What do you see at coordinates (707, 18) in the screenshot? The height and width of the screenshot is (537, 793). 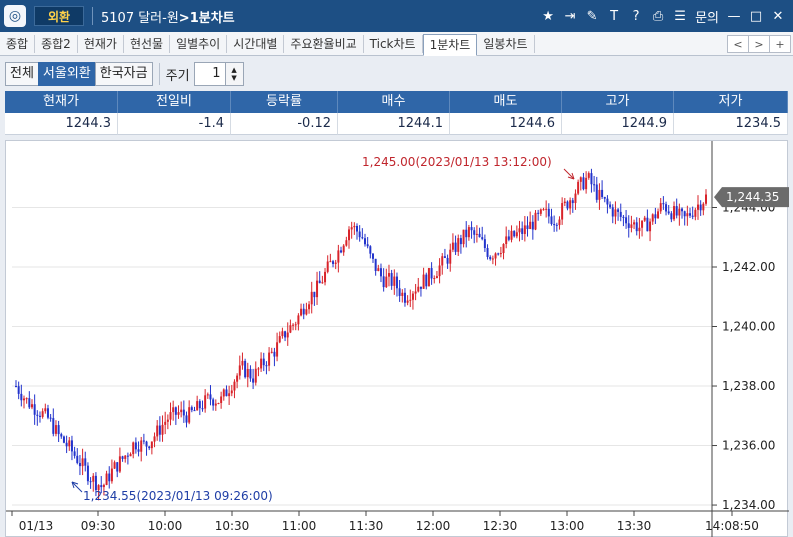 I see `inquire-button: 문의` at bounding box center [707, 18].